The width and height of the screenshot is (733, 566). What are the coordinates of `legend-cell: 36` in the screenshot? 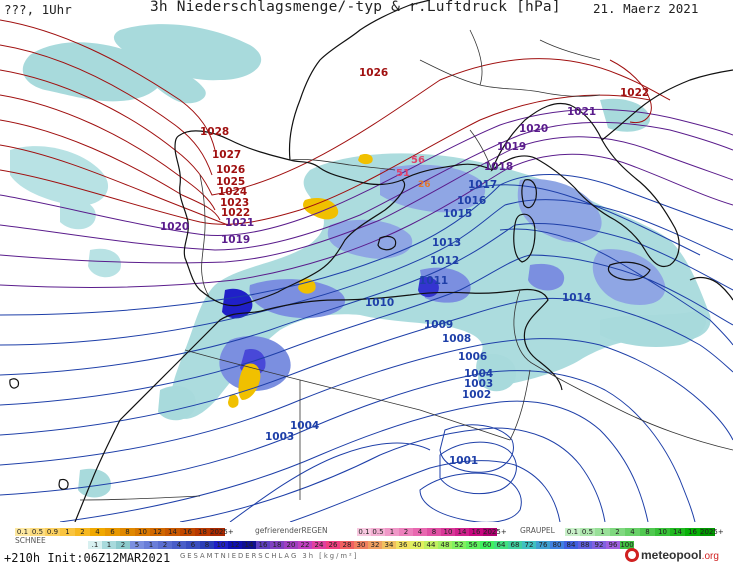 It's located at (403, 545).